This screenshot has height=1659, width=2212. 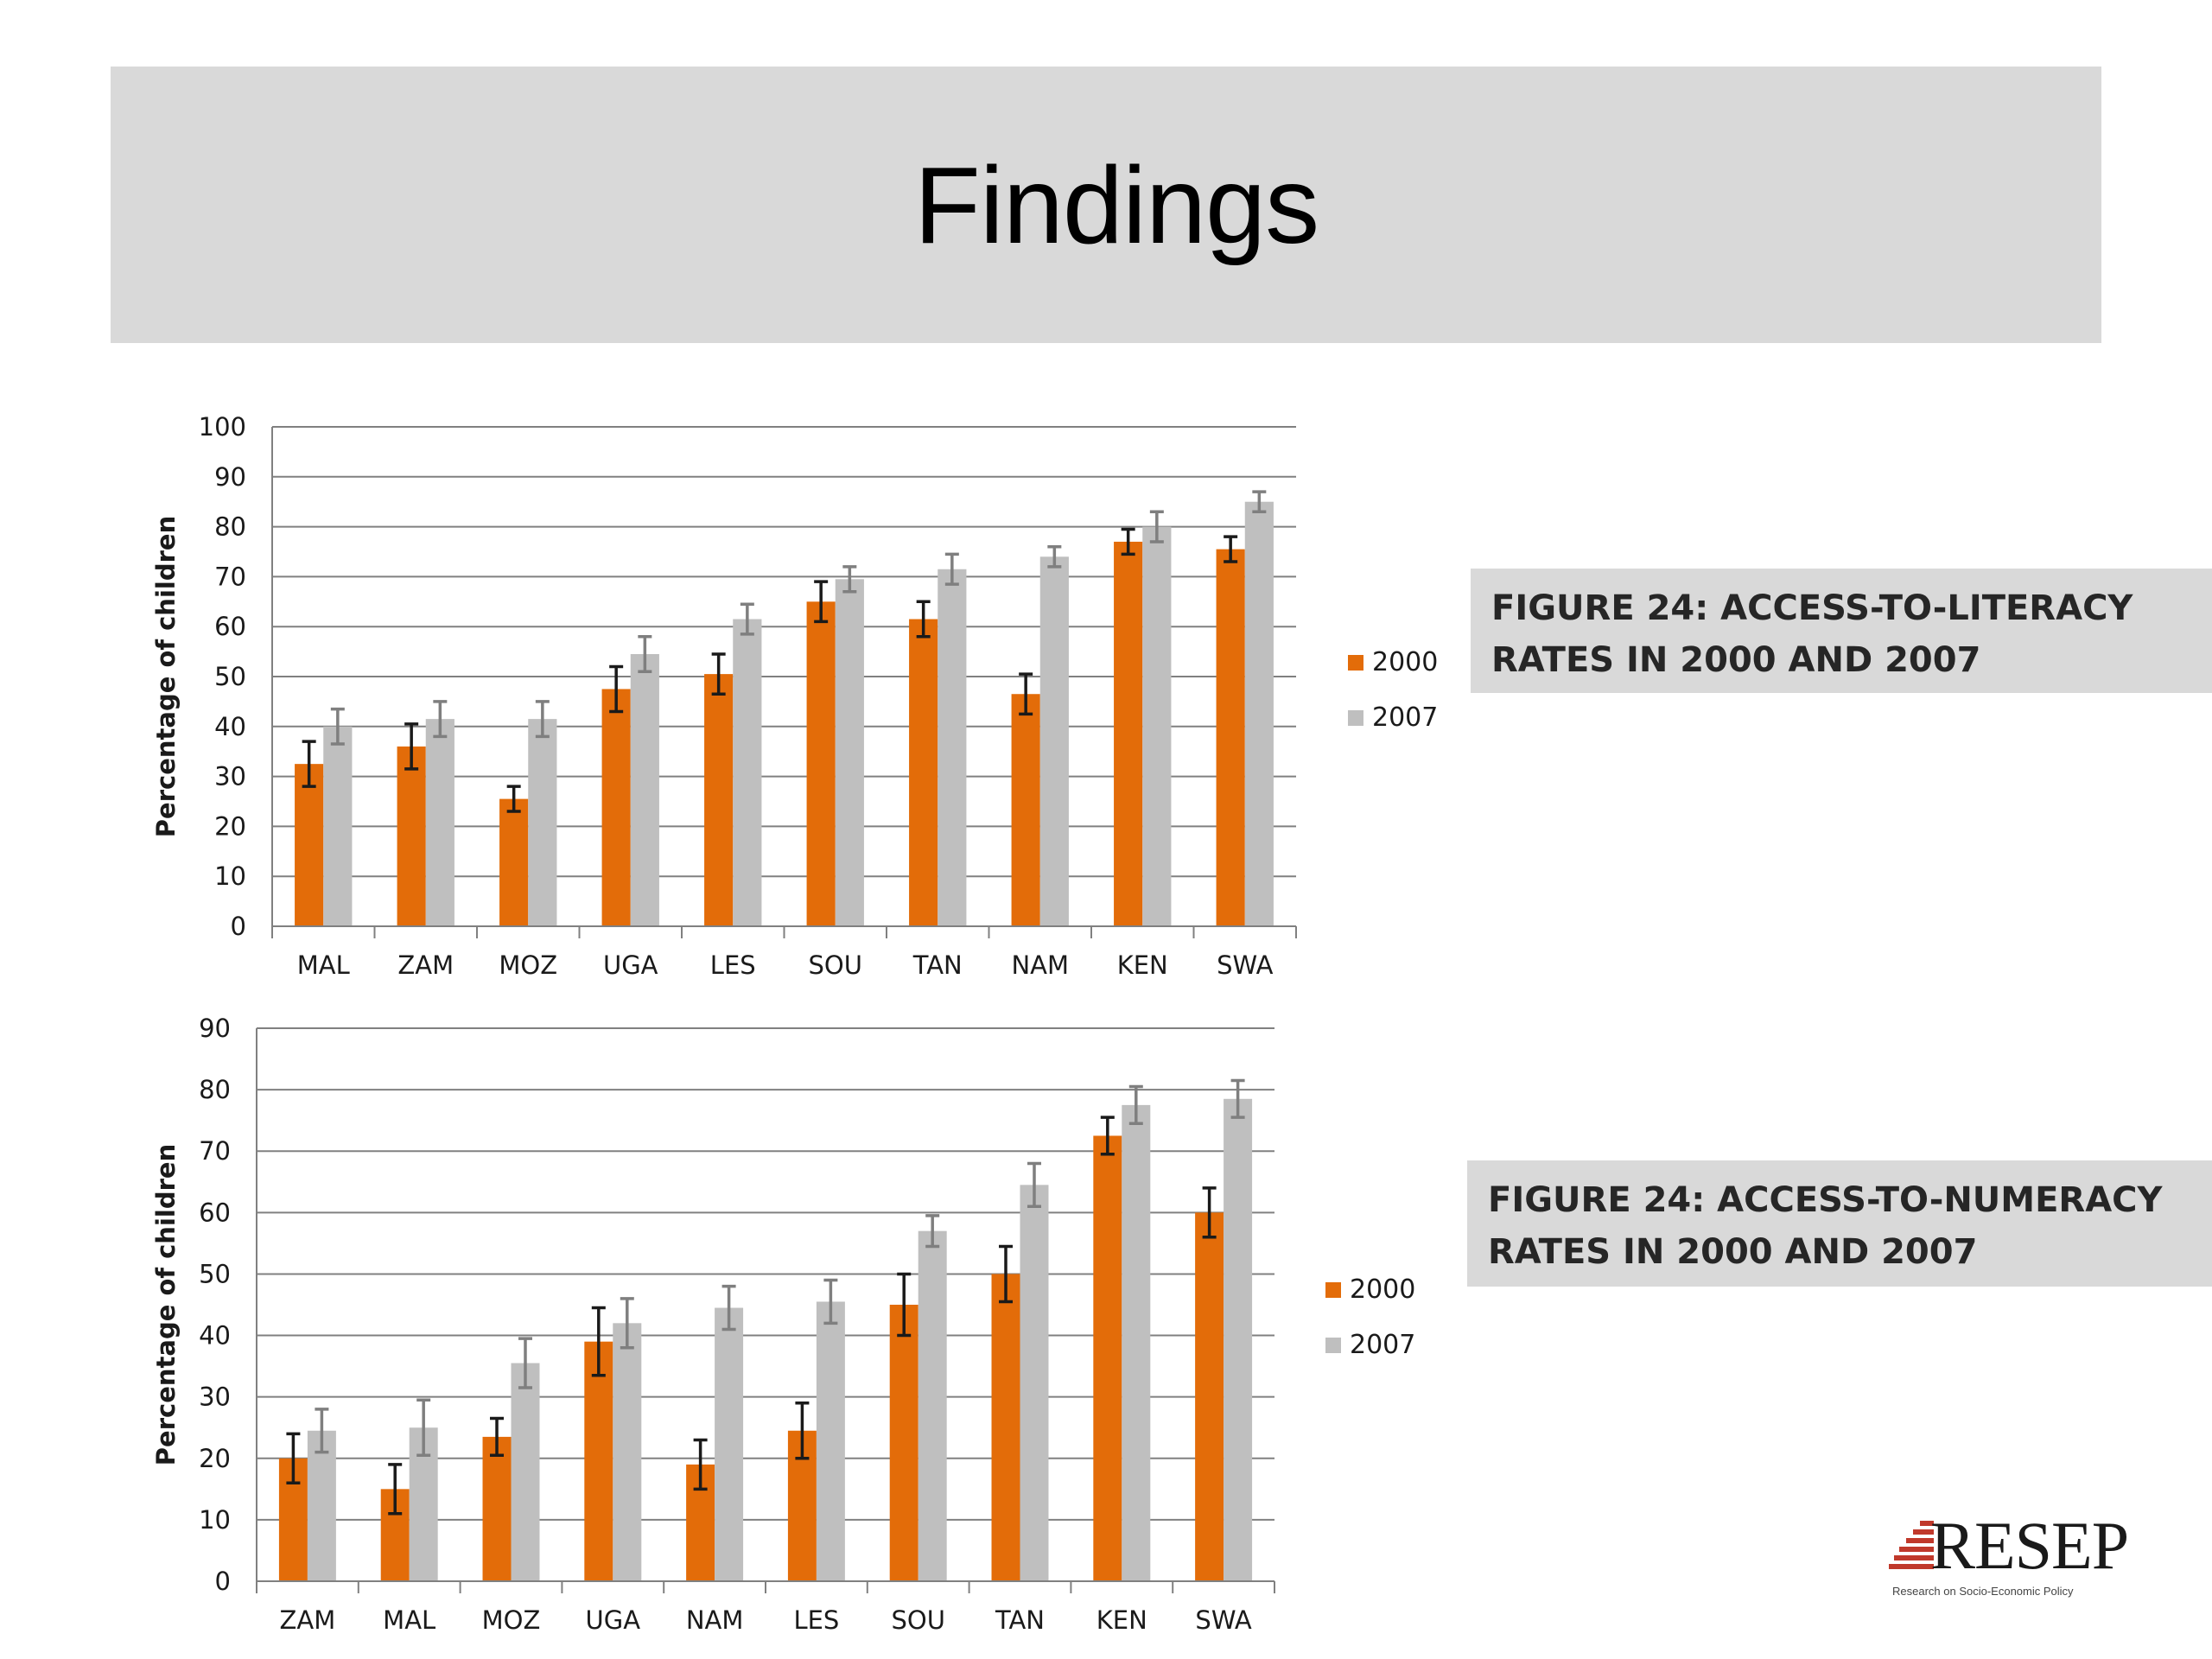 I want to click on page-title: Findings, so click(x=1116, y=204).